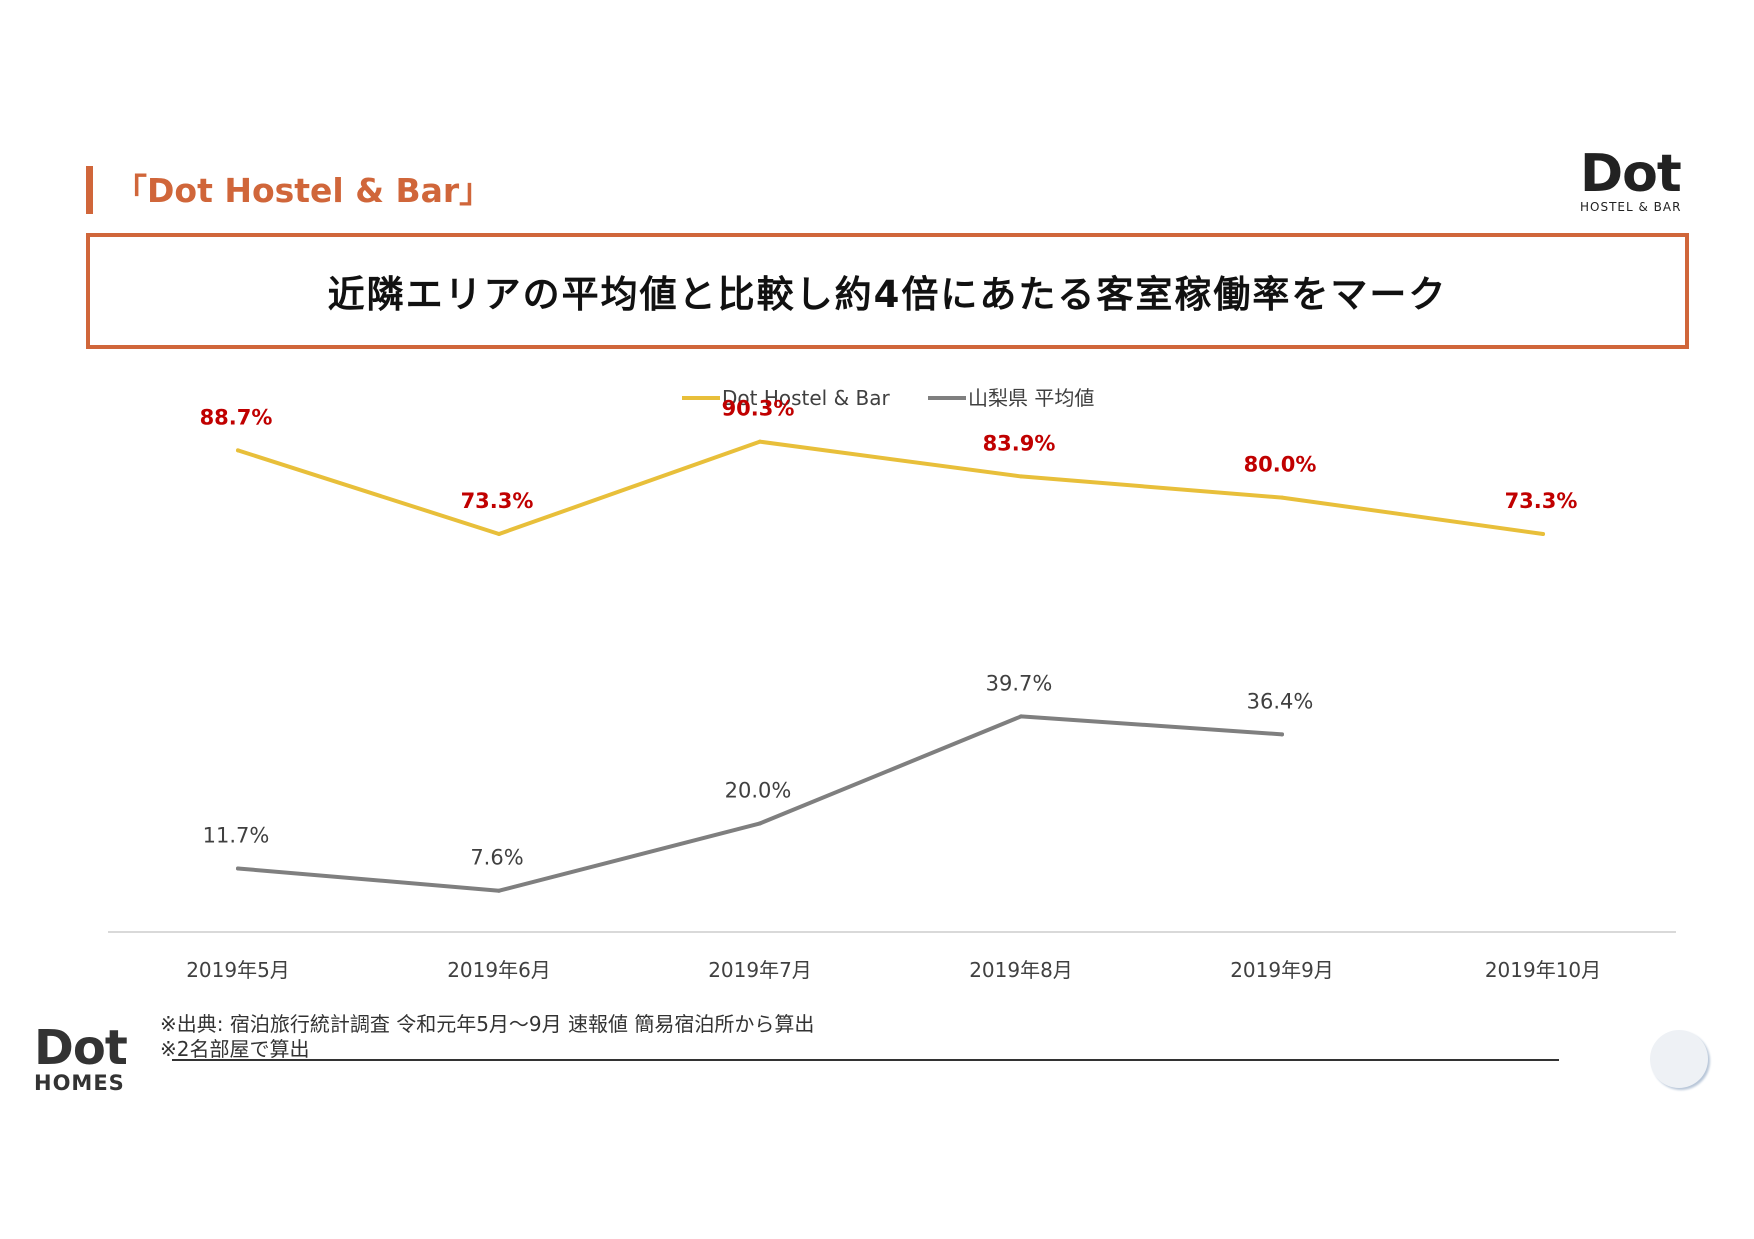 This screenshot has width=1754, height=1239. What do you see at coordinates (1631, 207) in the screenshot?
I see `brand-logo-subtitle: HOSTEL & BAR` at bounding box center [1631, 207].